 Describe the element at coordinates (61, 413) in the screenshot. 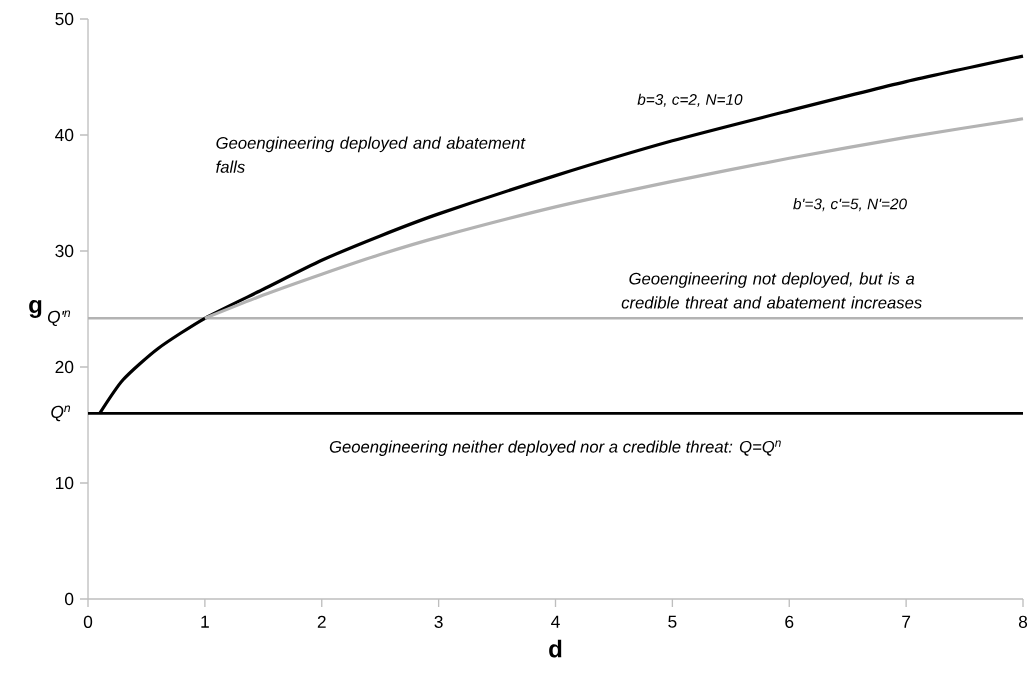

I see `ref-line-label: Q$^{n}$` at that location.